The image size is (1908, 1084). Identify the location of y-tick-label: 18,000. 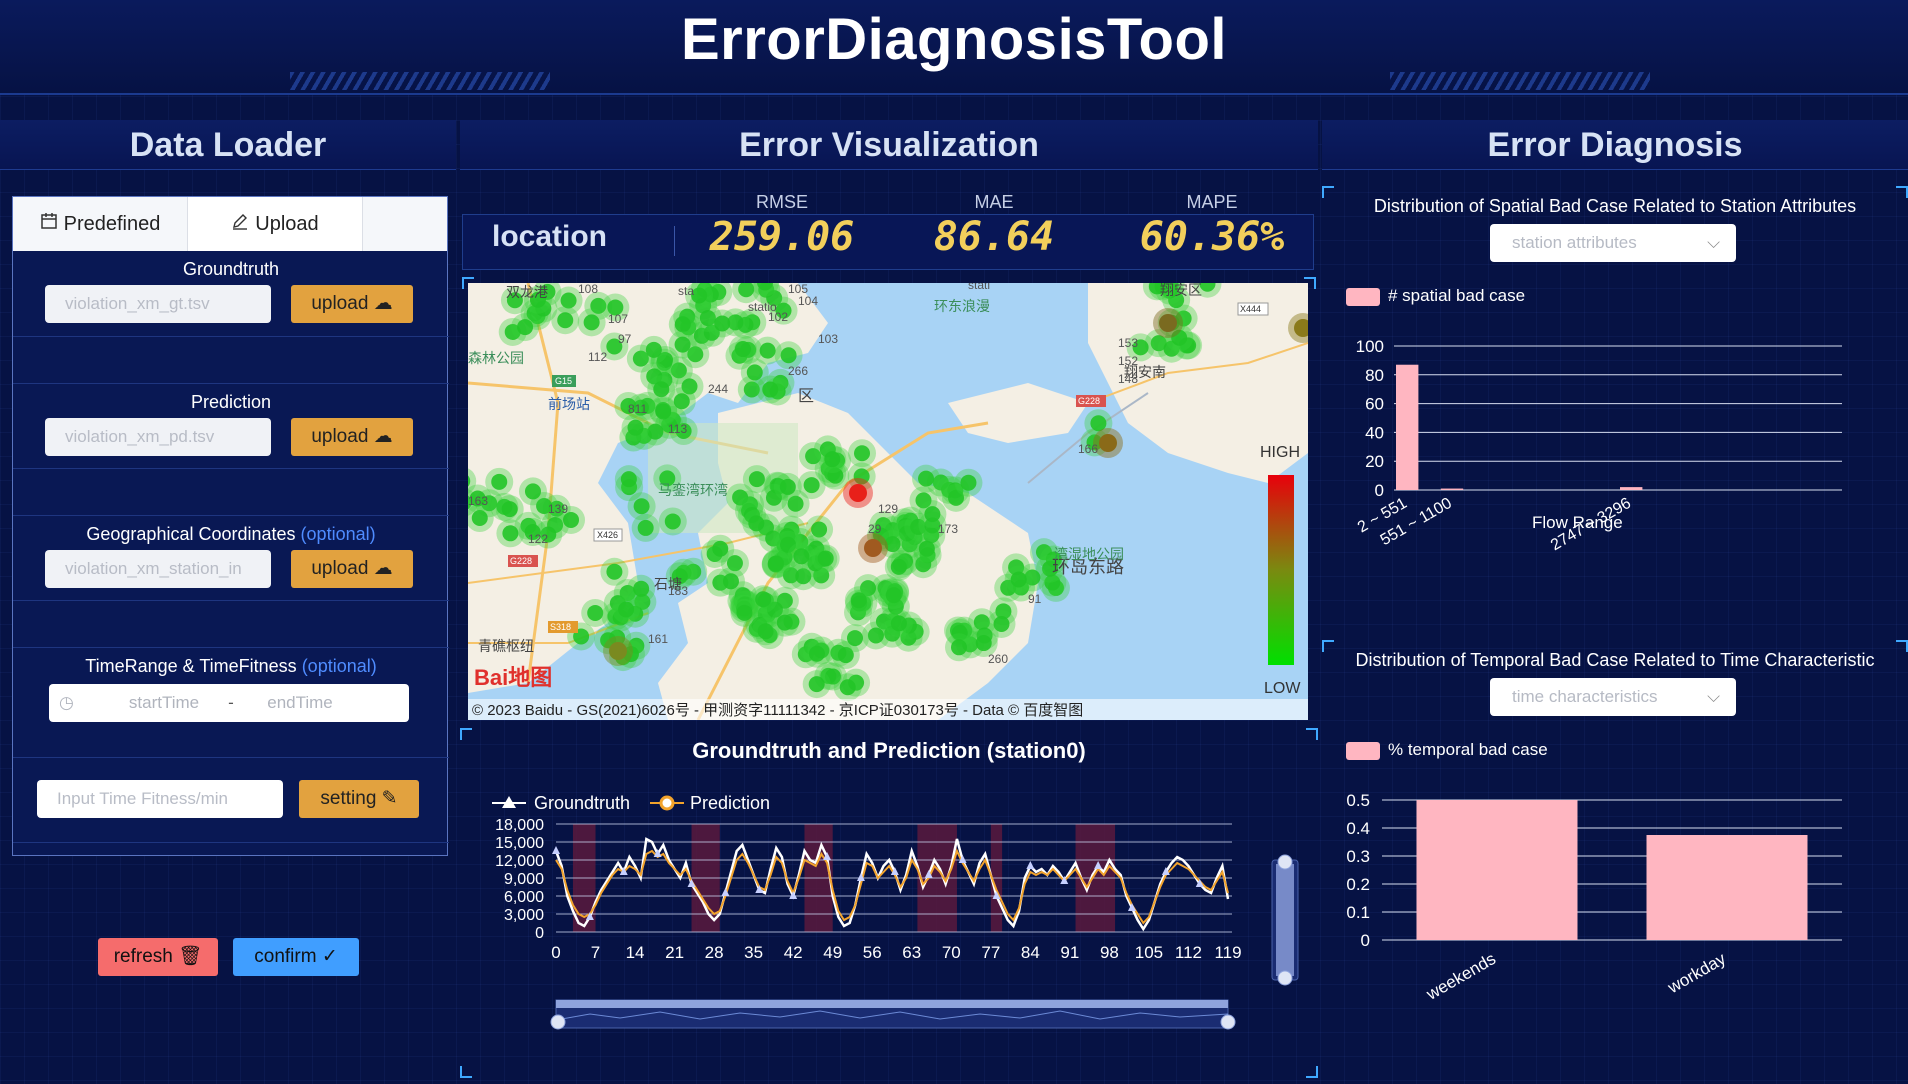
(519, 825).